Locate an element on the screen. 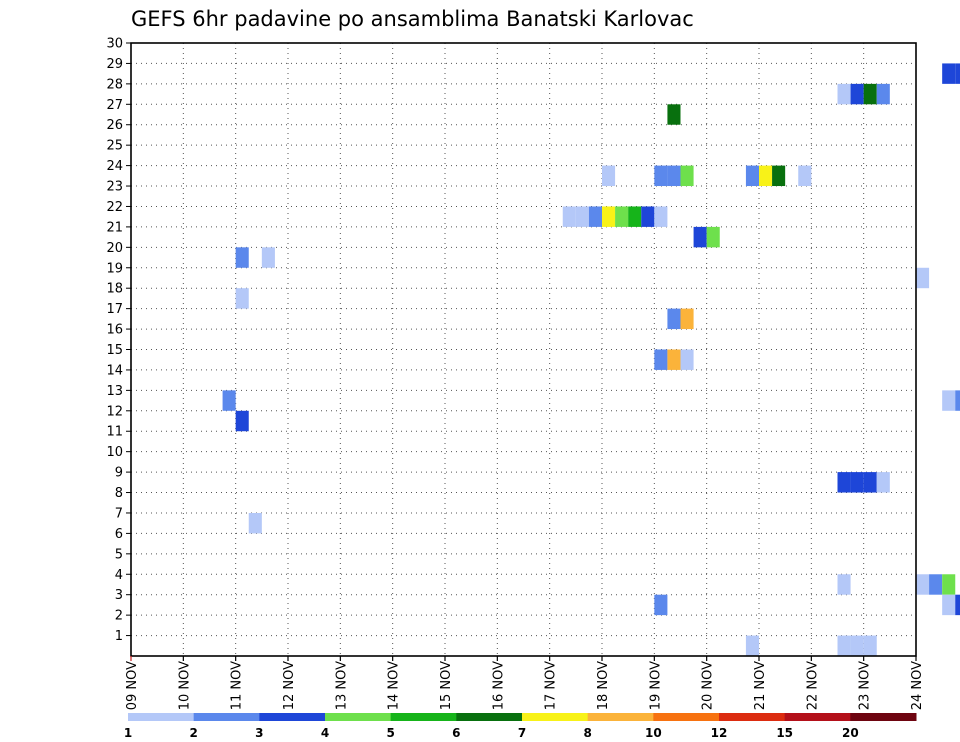  colorbar-label: 15 is located at coordinates (784, 733).